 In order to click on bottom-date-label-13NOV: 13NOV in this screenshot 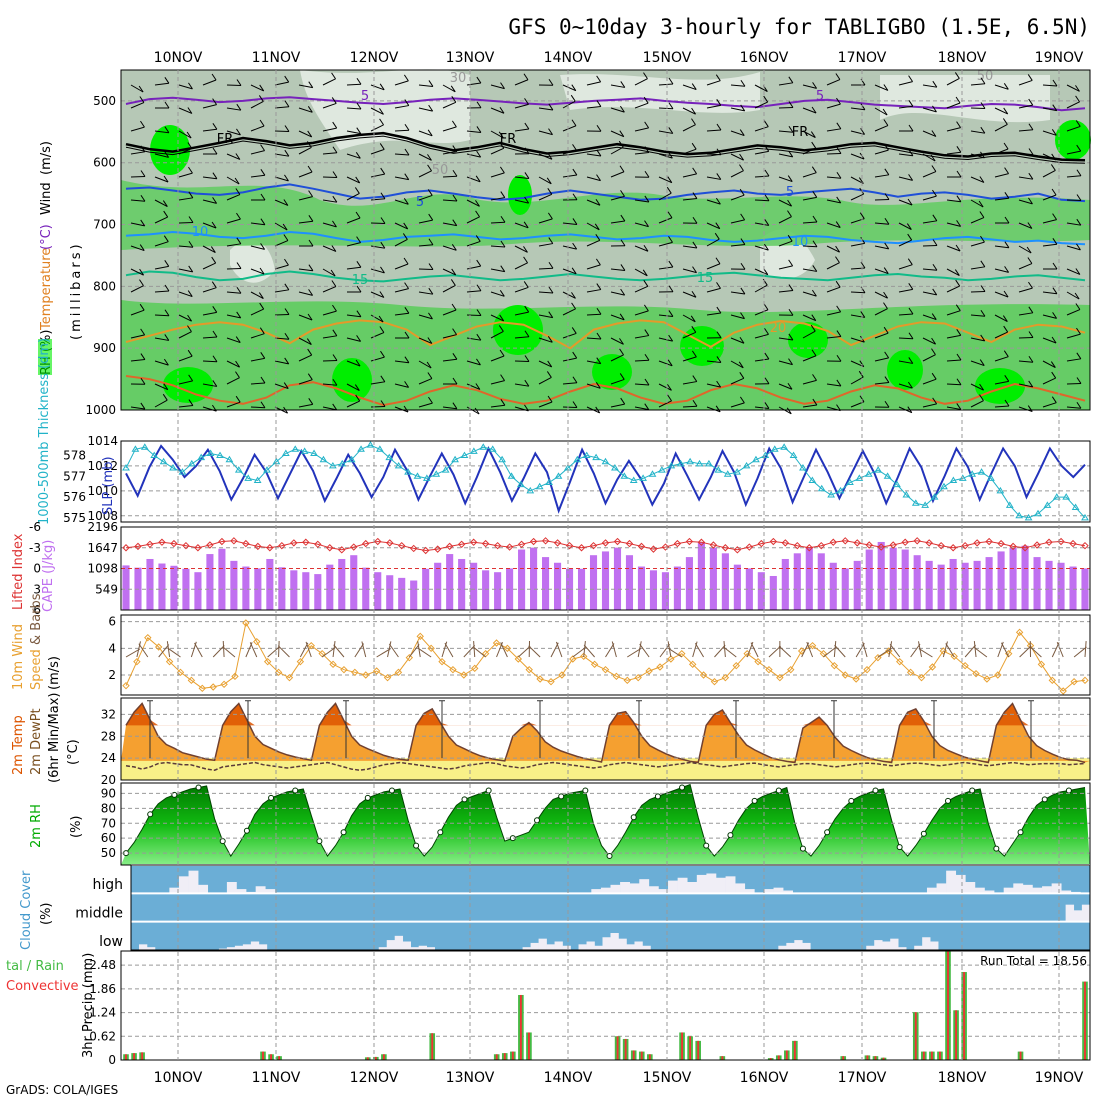, I will do `click(470, 1078)`.